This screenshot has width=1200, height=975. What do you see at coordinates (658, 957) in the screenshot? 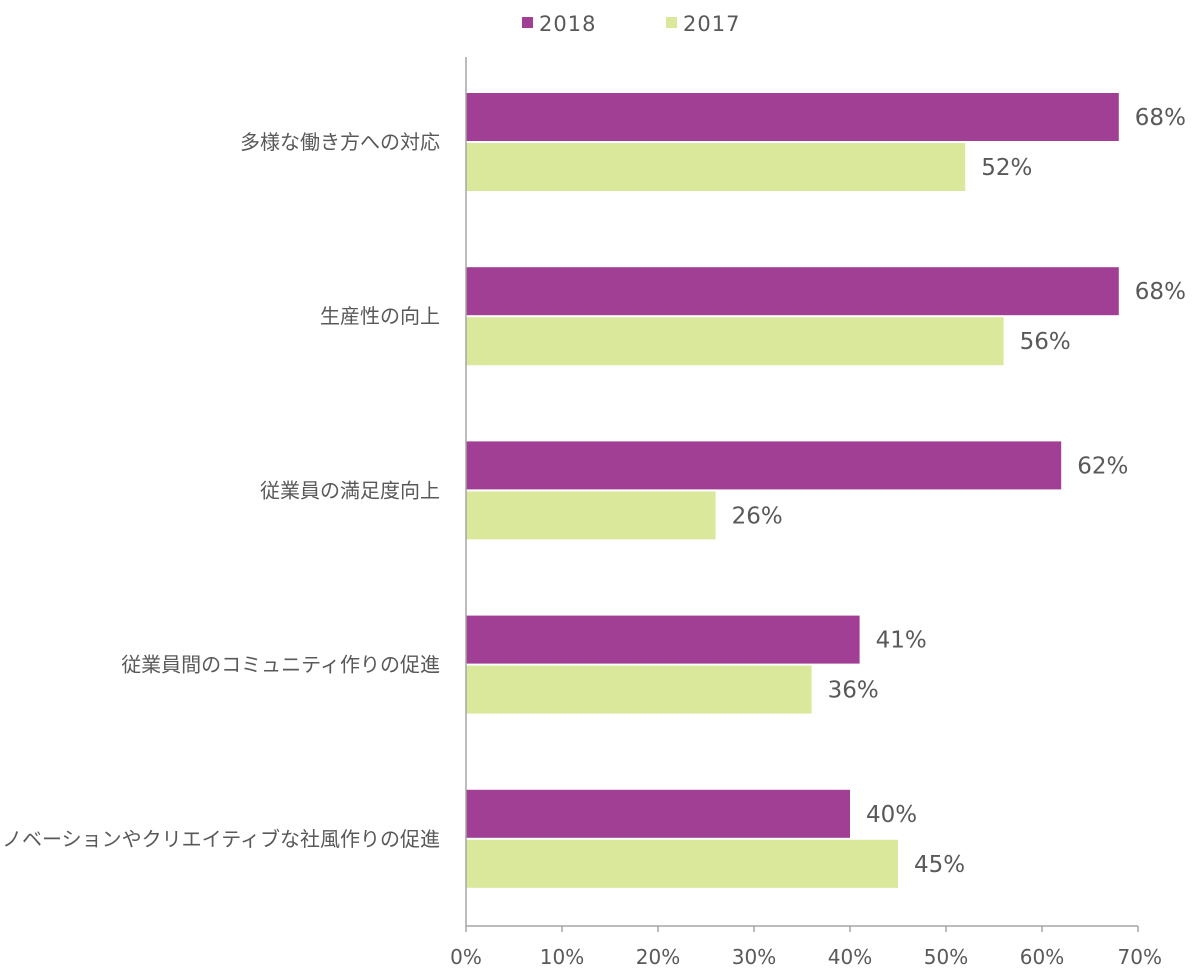
I see `x-tick-label-20: 20%` at bounding box center [658, 957].